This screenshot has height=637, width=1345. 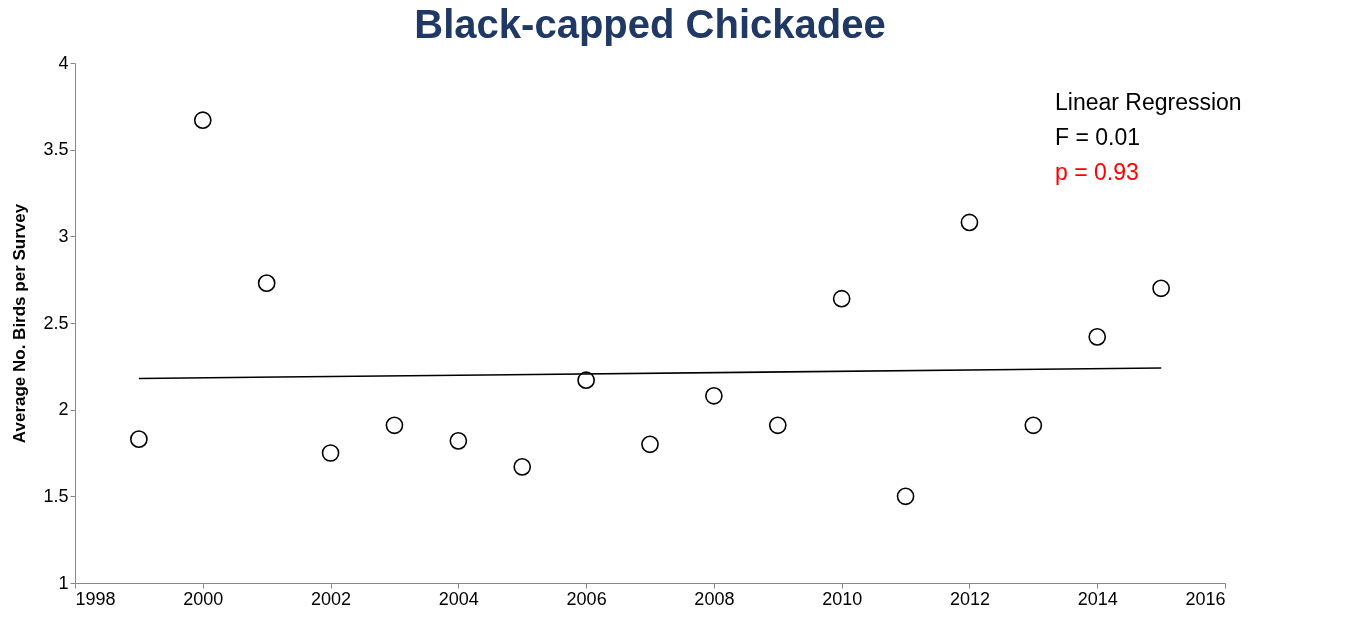 I want to click on x-tick-label: 2012, so click(x=969, y=598).